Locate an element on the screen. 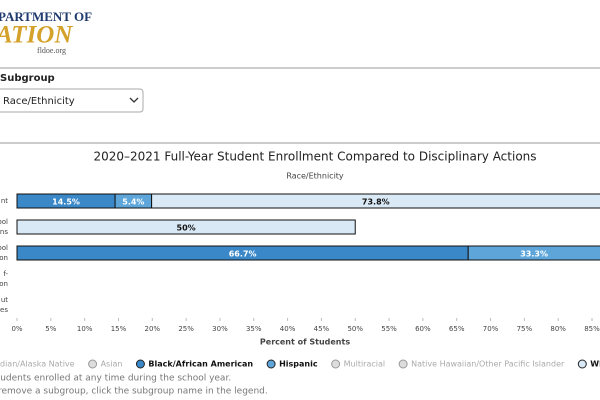 The height and width of the screenshot is (400, 600). x-tick-label: 75% is located at coordinates (525, 329).